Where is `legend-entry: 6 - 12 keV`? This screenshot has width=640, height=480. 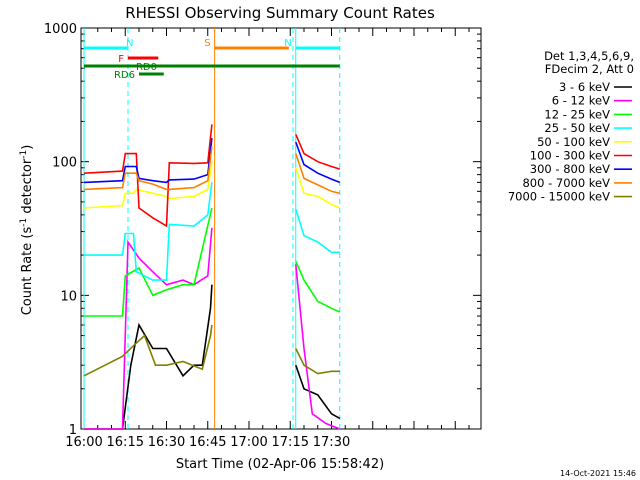
legend-entry: 6 - 12 keV is located at coordinates (581, 101).